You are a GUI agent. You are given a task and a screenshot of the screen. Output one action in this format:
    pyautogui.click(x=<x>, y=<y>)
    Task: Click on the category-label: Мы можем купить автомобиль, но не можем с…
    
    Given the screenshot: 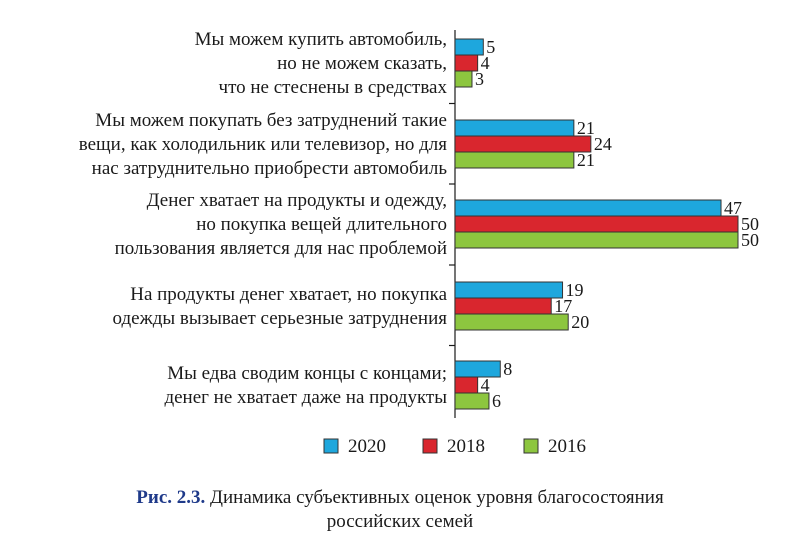 What is the action you would take?
    pyautogui.click(x=321, y=63)
    